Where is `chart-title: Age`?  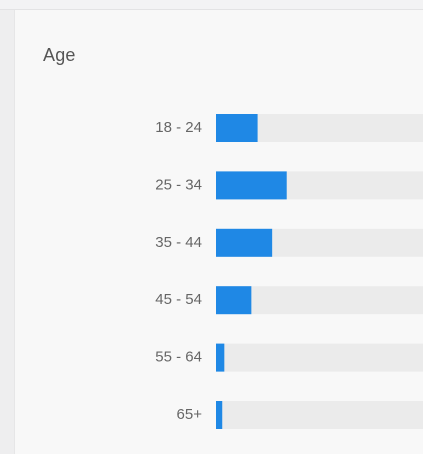
chart-title: Age is located at coordinates (59, 55).